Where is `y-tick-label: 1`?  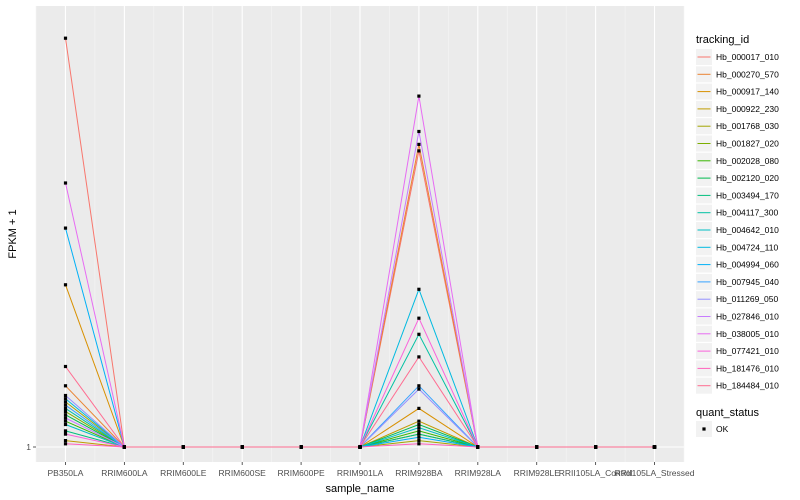
y-tick-label: 1 is located at coordinates (28, 447).